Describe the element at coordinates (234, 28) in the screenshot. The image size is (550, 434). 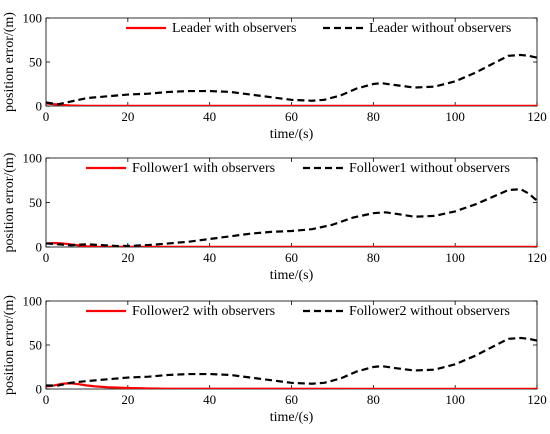
I see `legend-label: Leader with observers` at that location.